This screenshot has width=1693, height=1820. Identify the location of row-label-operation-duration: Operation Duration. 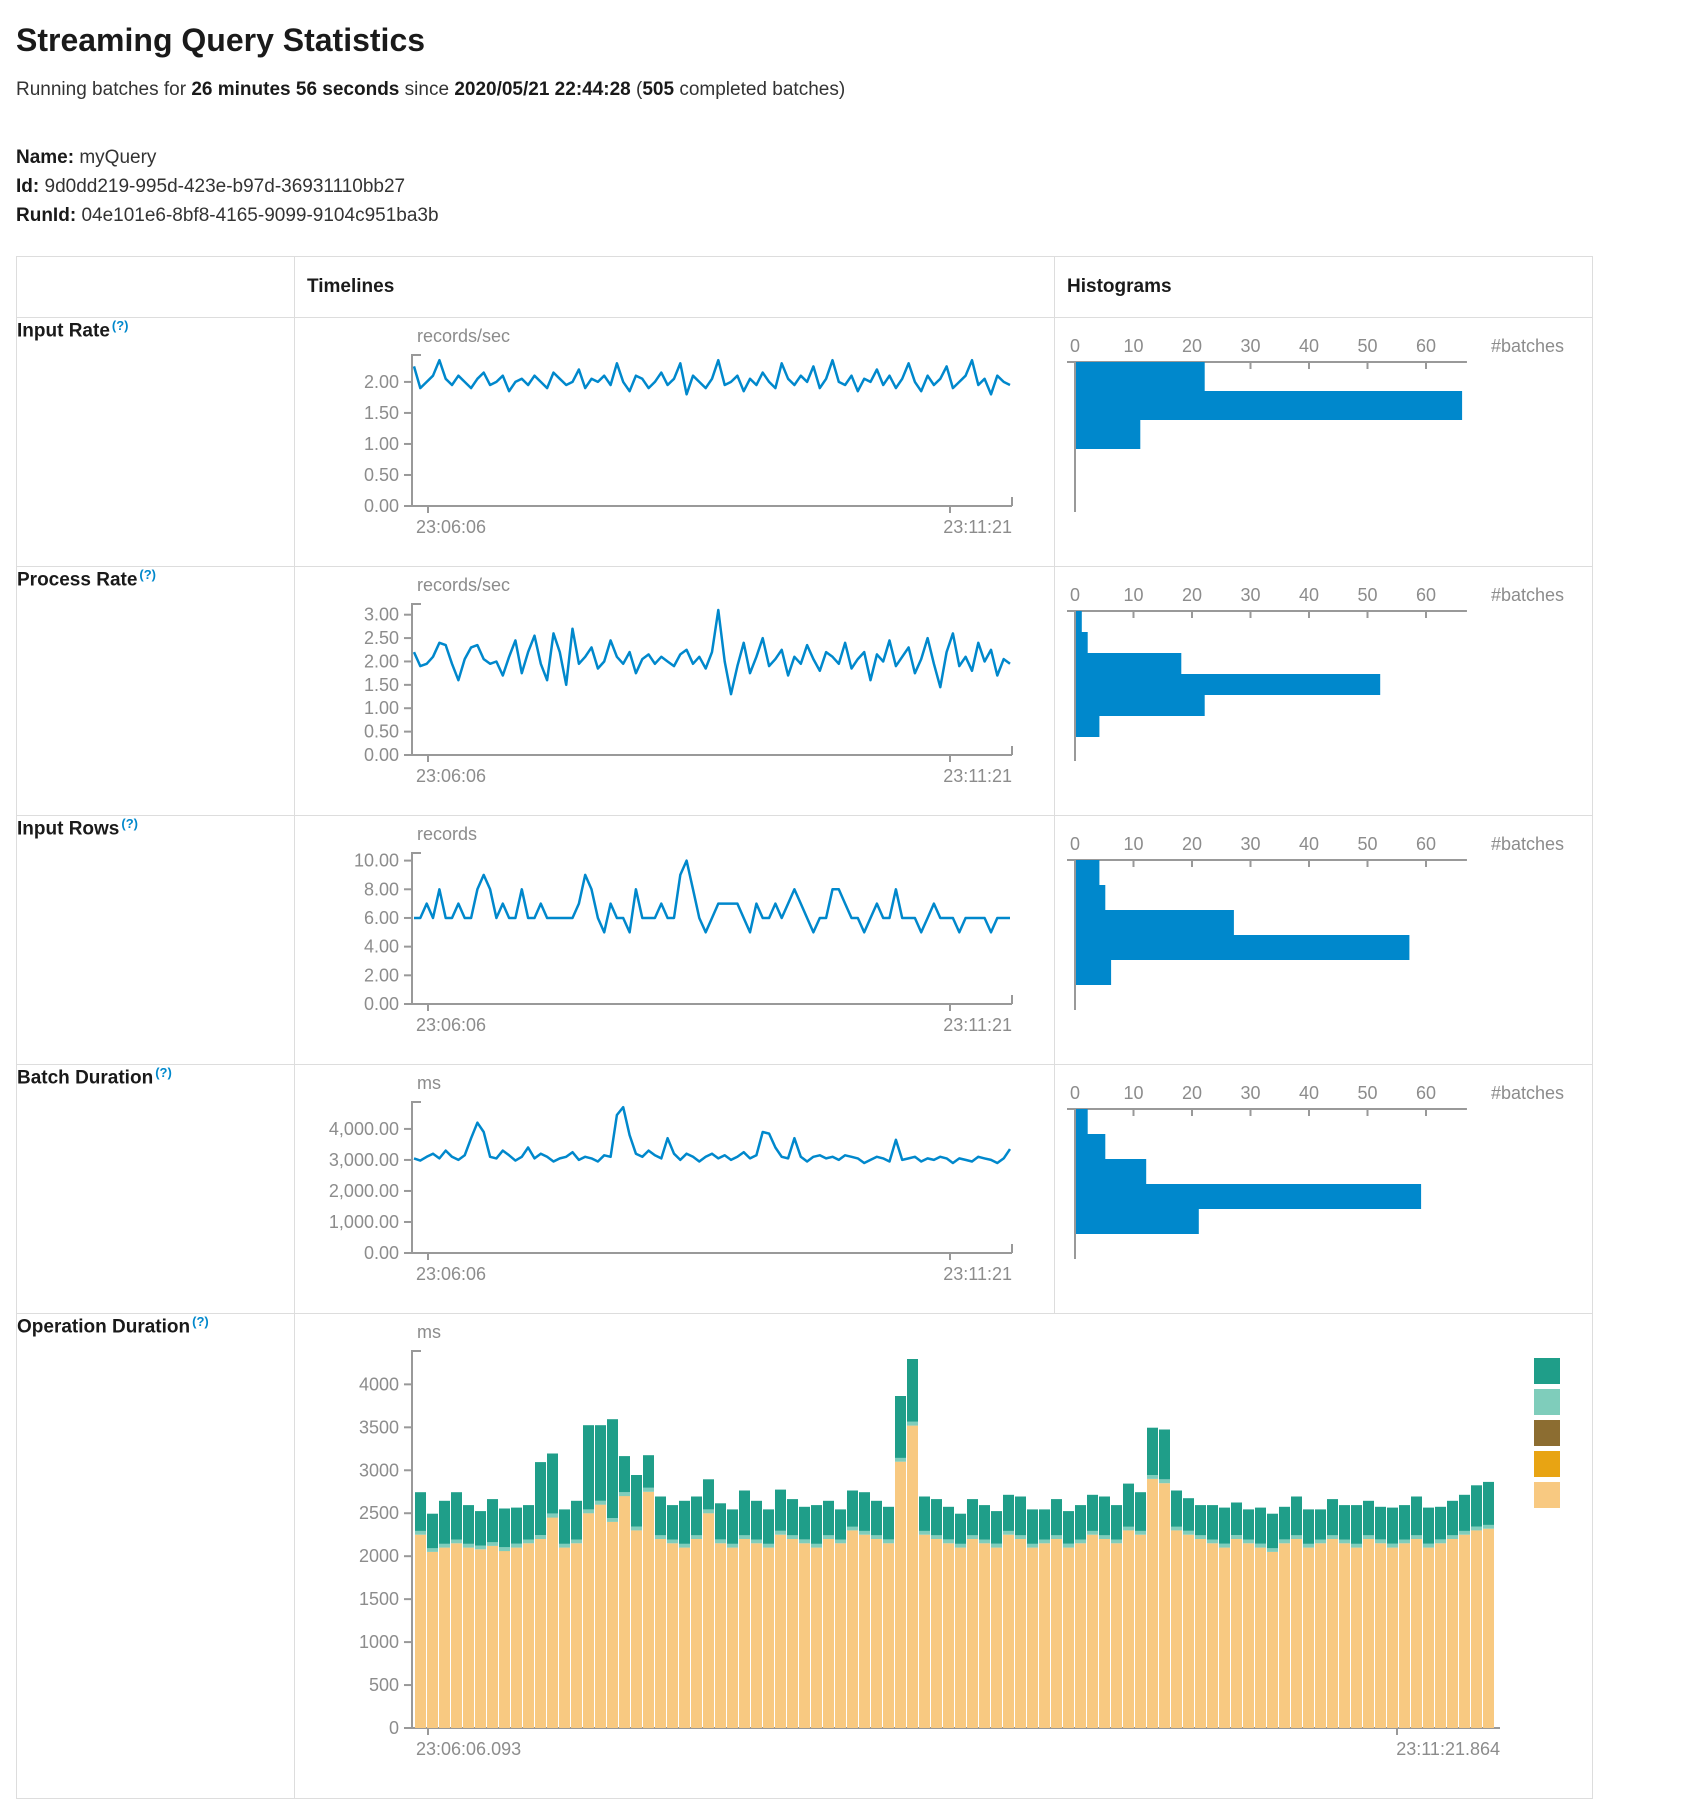
(104, 1327).